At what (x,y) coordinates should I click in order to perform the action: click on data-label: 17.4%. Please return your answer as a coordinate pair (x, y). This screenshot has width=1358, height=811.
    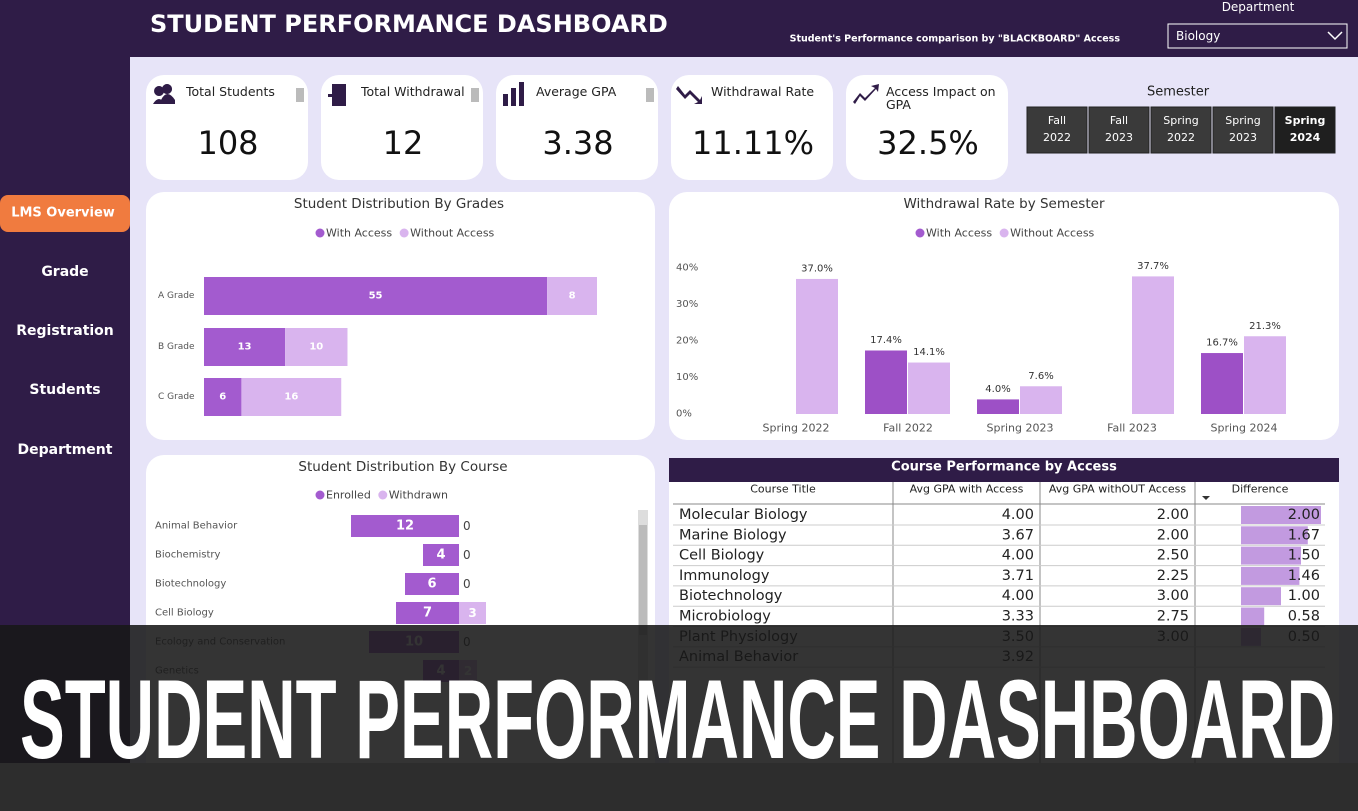
    Looking at the image, I should click on (886, 340).